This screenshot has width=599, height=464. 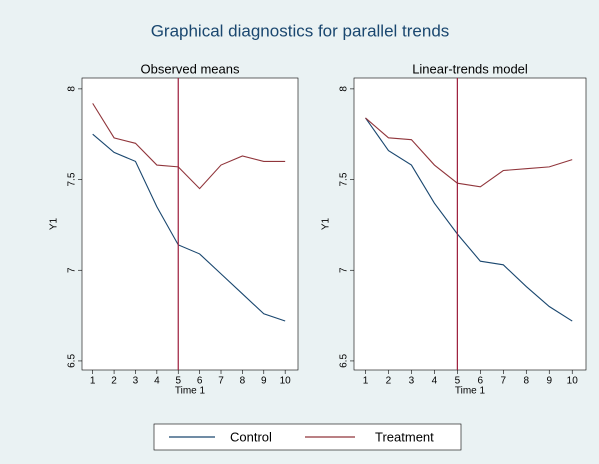 I want to click on panel-title: Observed means, so click(x=190, y=68).